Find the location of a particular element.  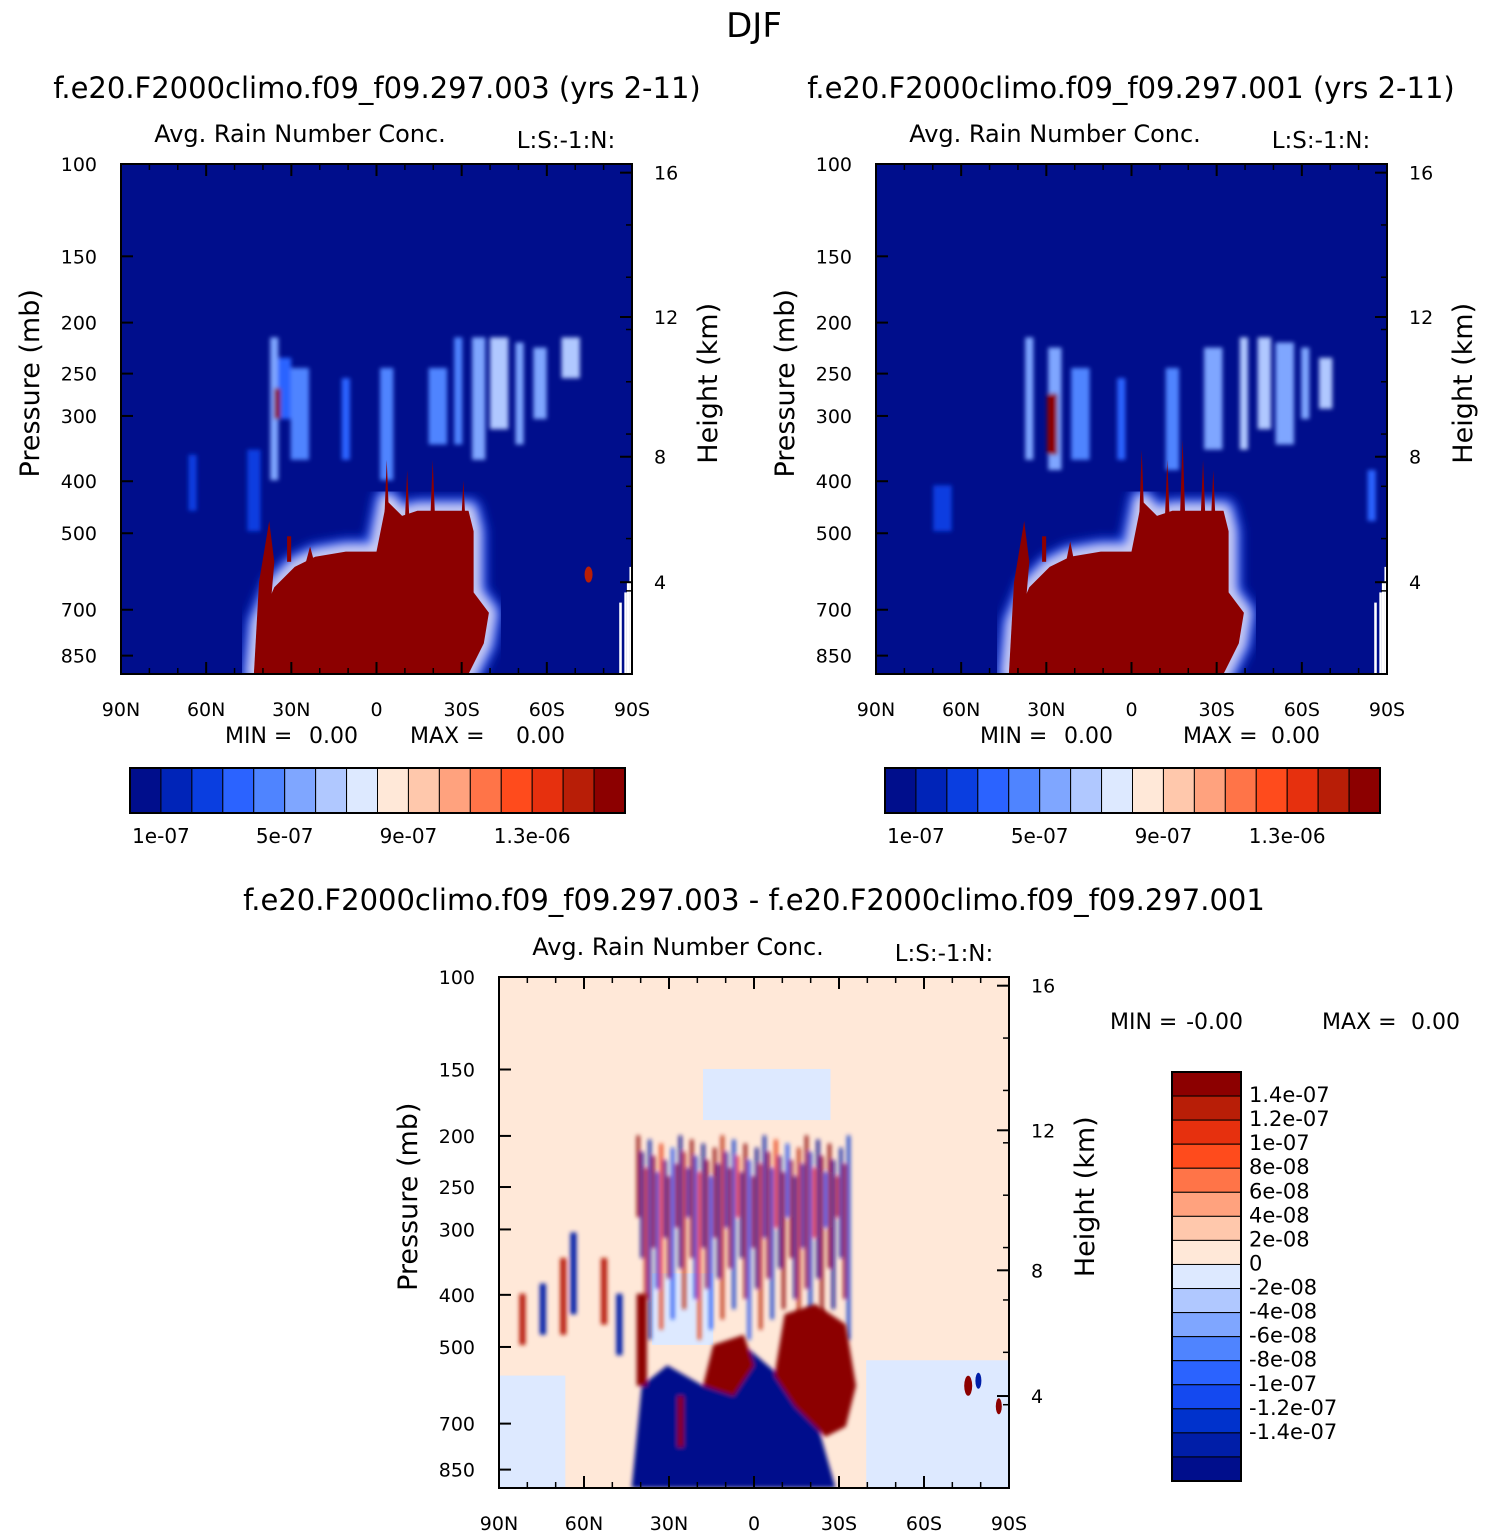

x-tick-label: 90N is located at coordinates (876, 710).